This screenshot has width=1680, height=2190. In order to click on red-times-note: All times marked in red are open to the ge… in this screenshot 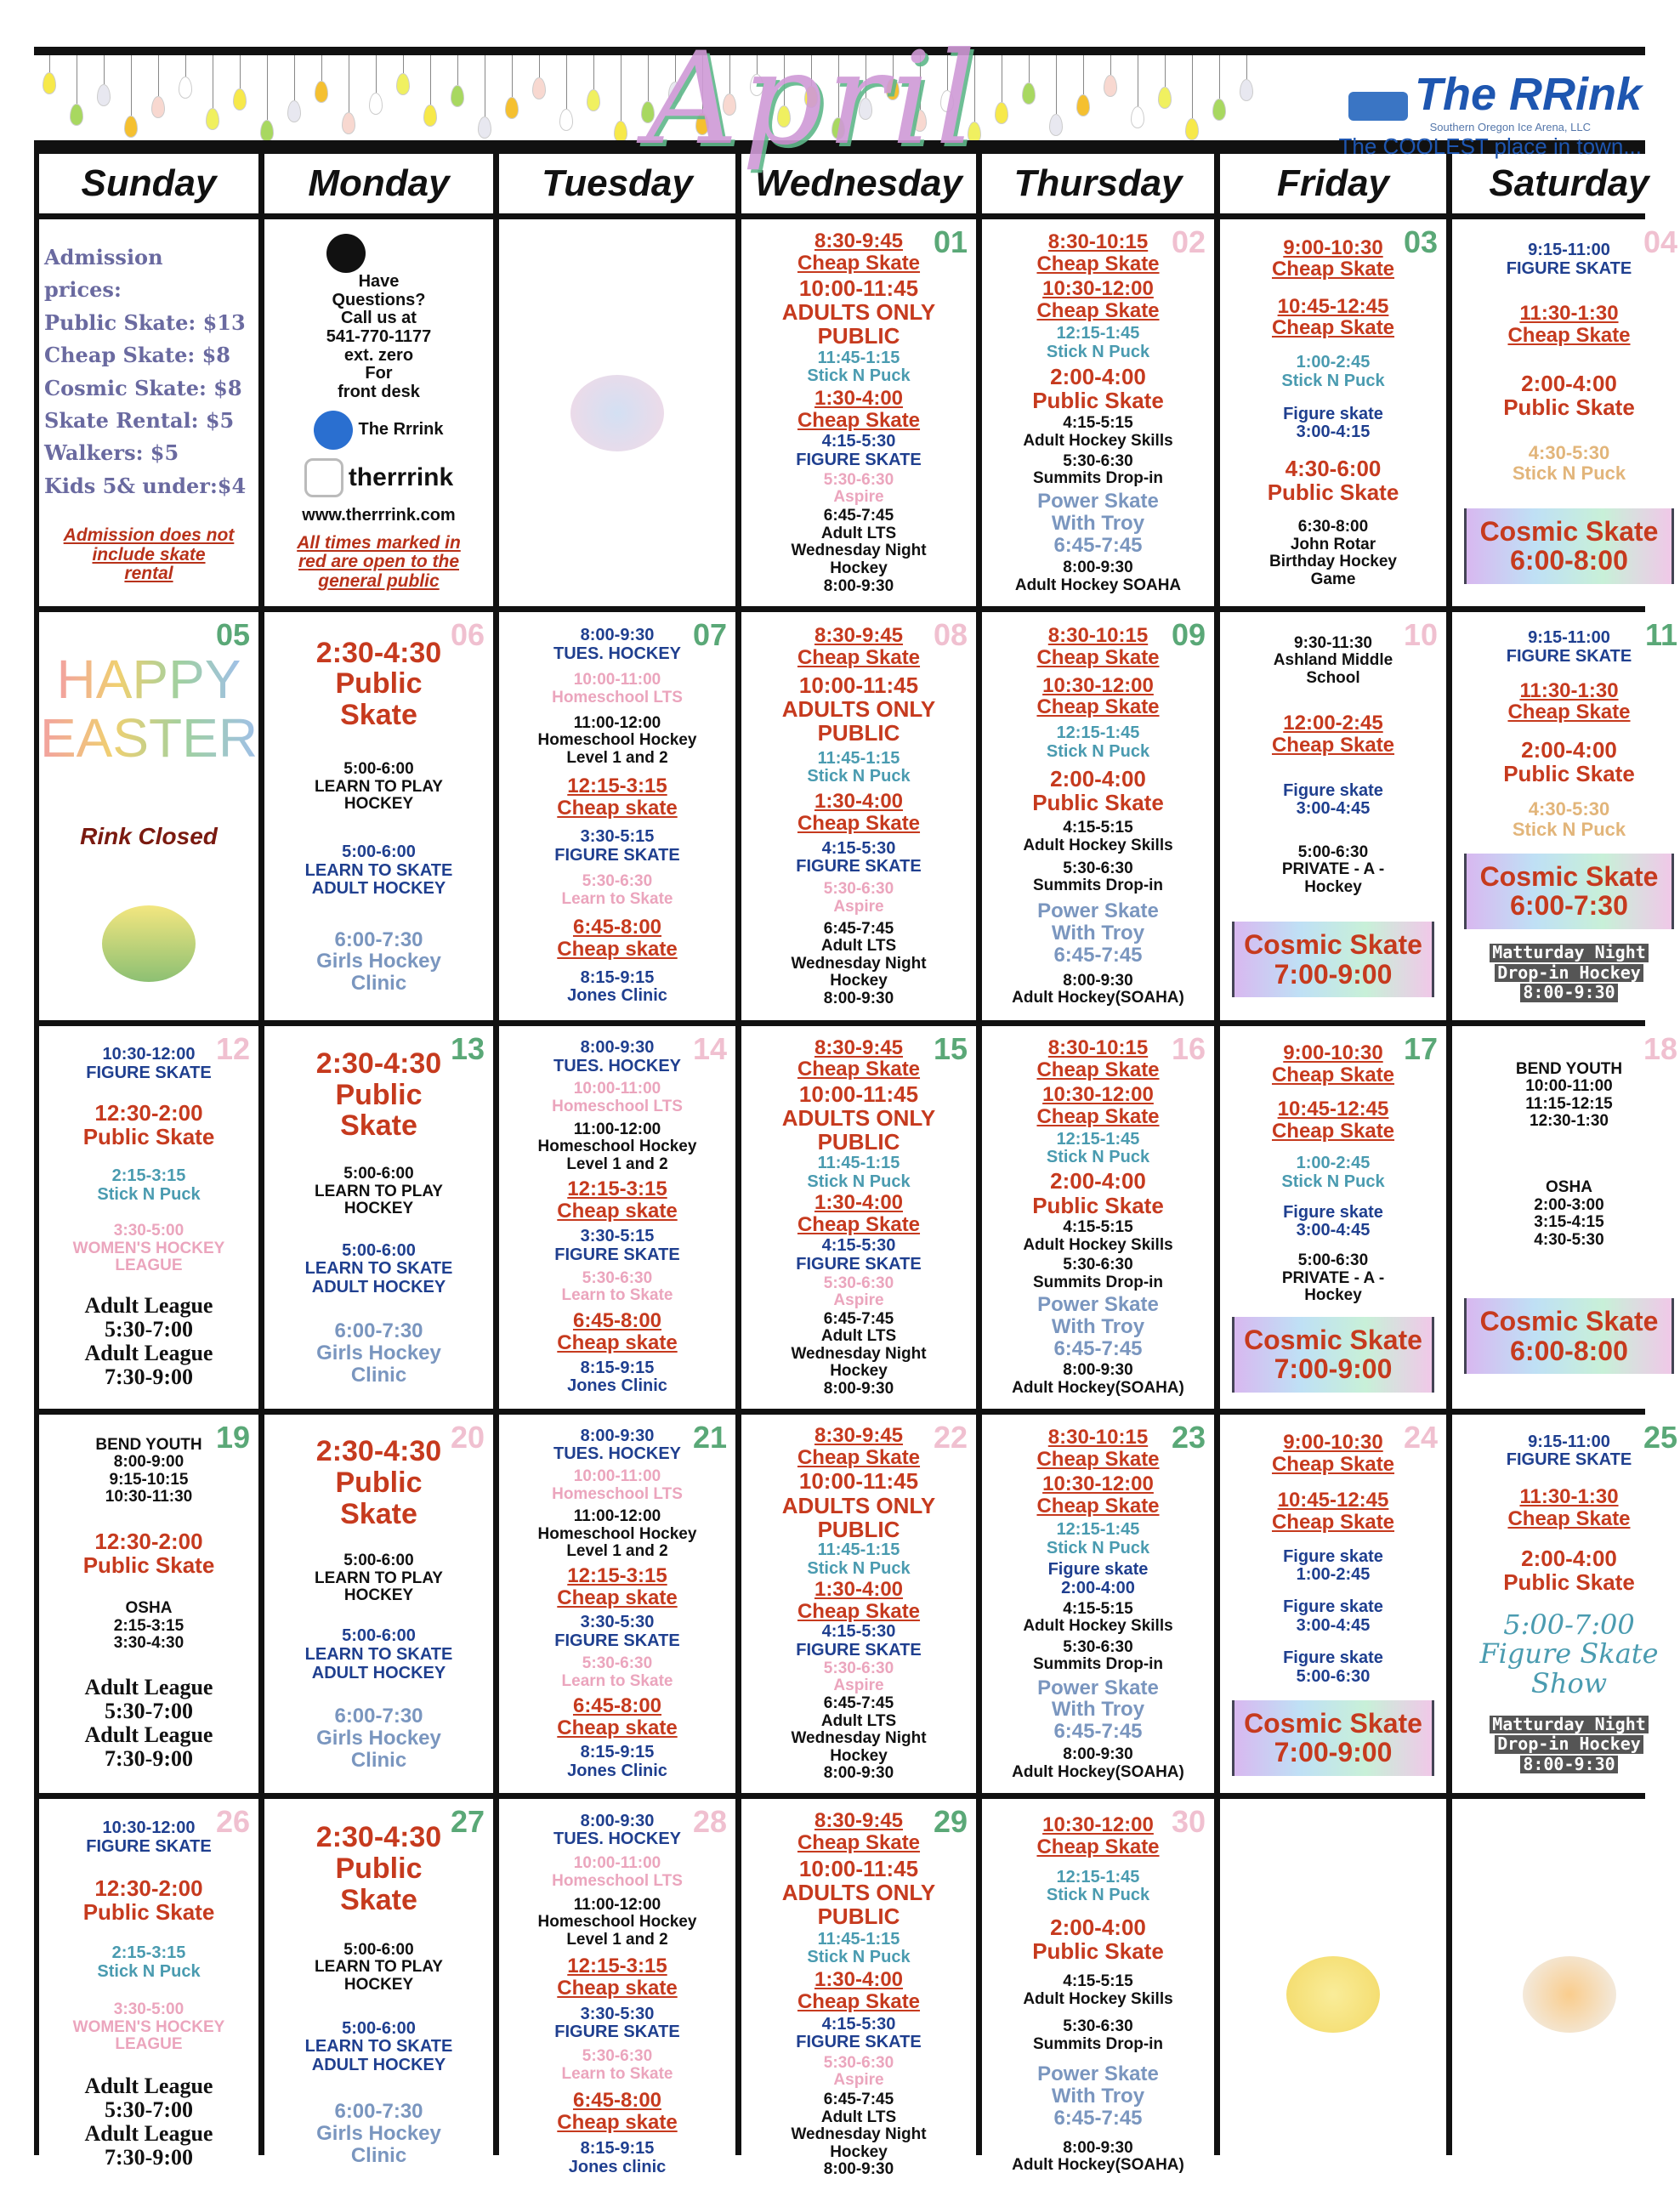, I will do `click(379, 562)`.